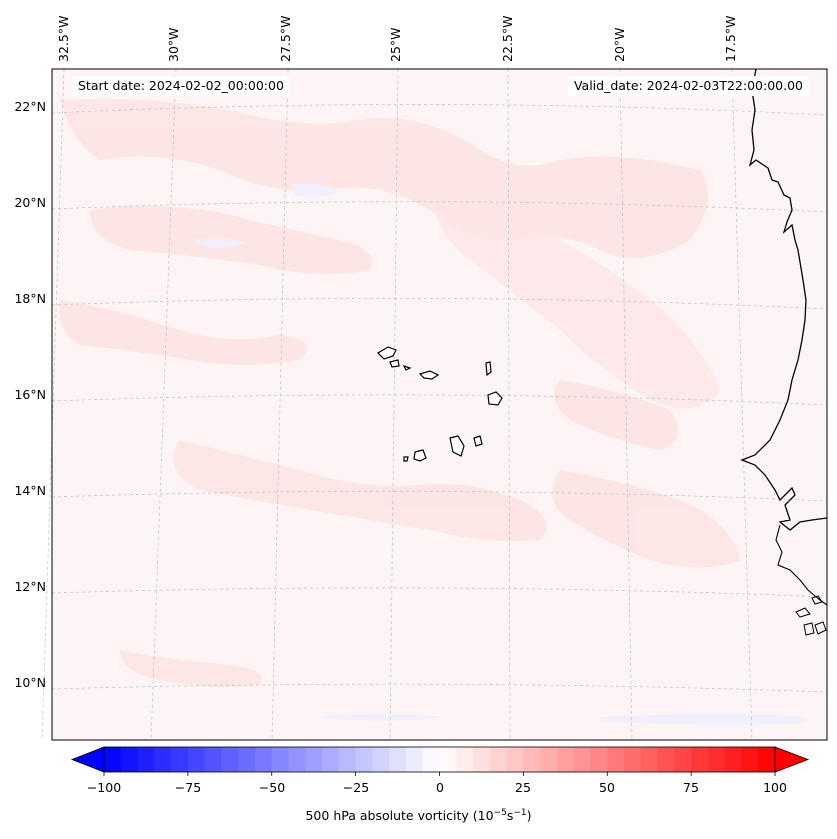  Describe the element at coordinates (784, 299) in the screenshot. I see `africa-coastline` at that location.